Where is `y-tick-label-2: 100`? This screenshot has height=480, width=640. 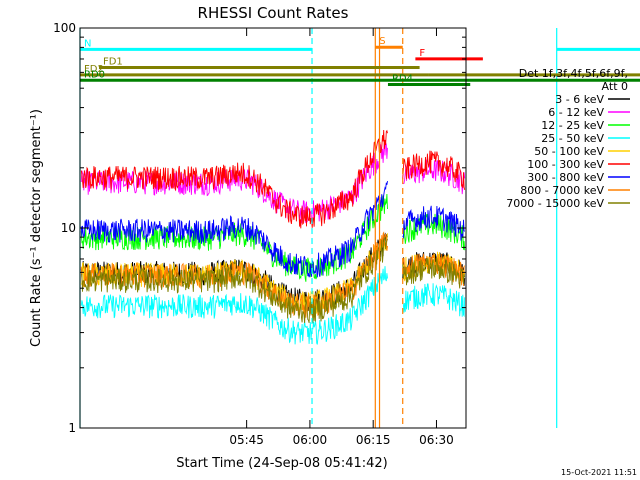 y-tick-label-2: 100 is located at coordinates (64, 28).